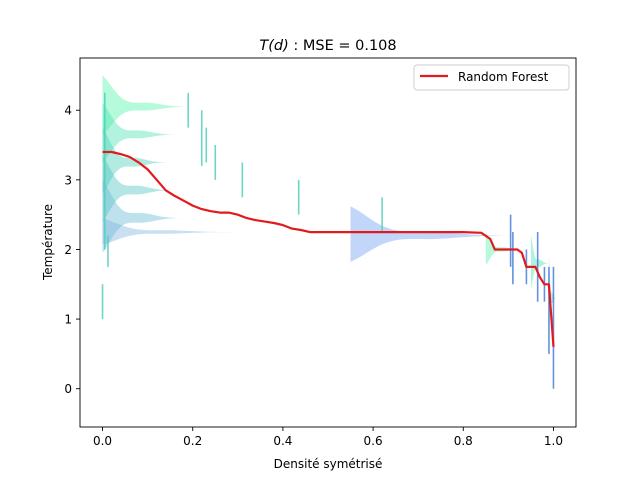  I want to click on x-tick-label: 0.6, so click(373, 441).